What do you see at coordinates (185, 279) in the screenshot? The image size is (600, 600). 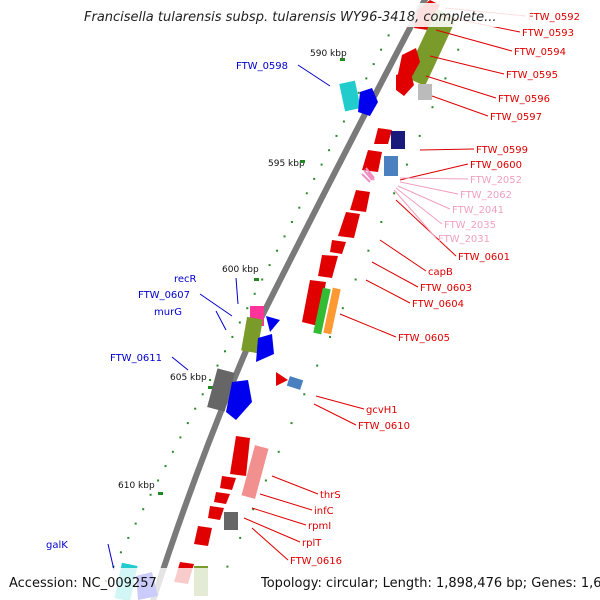 I see `gene-label: recR` at bounding box center [185, 279].